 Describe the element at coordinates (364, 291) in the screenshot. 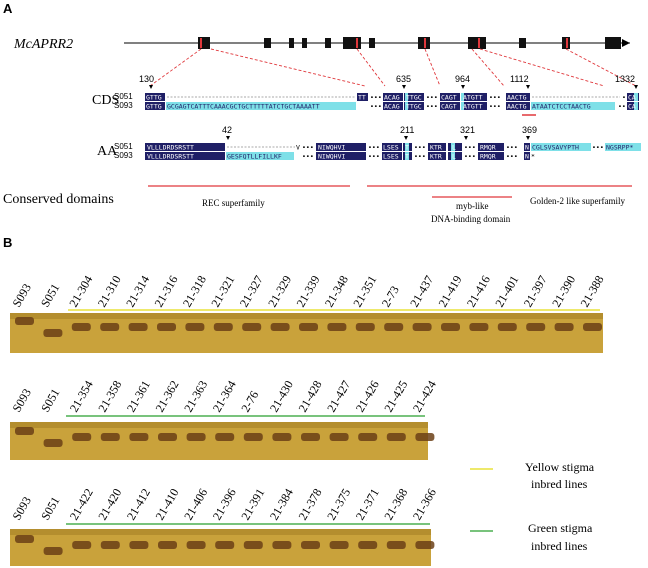

I see `lane-label: 21-351` at that location.